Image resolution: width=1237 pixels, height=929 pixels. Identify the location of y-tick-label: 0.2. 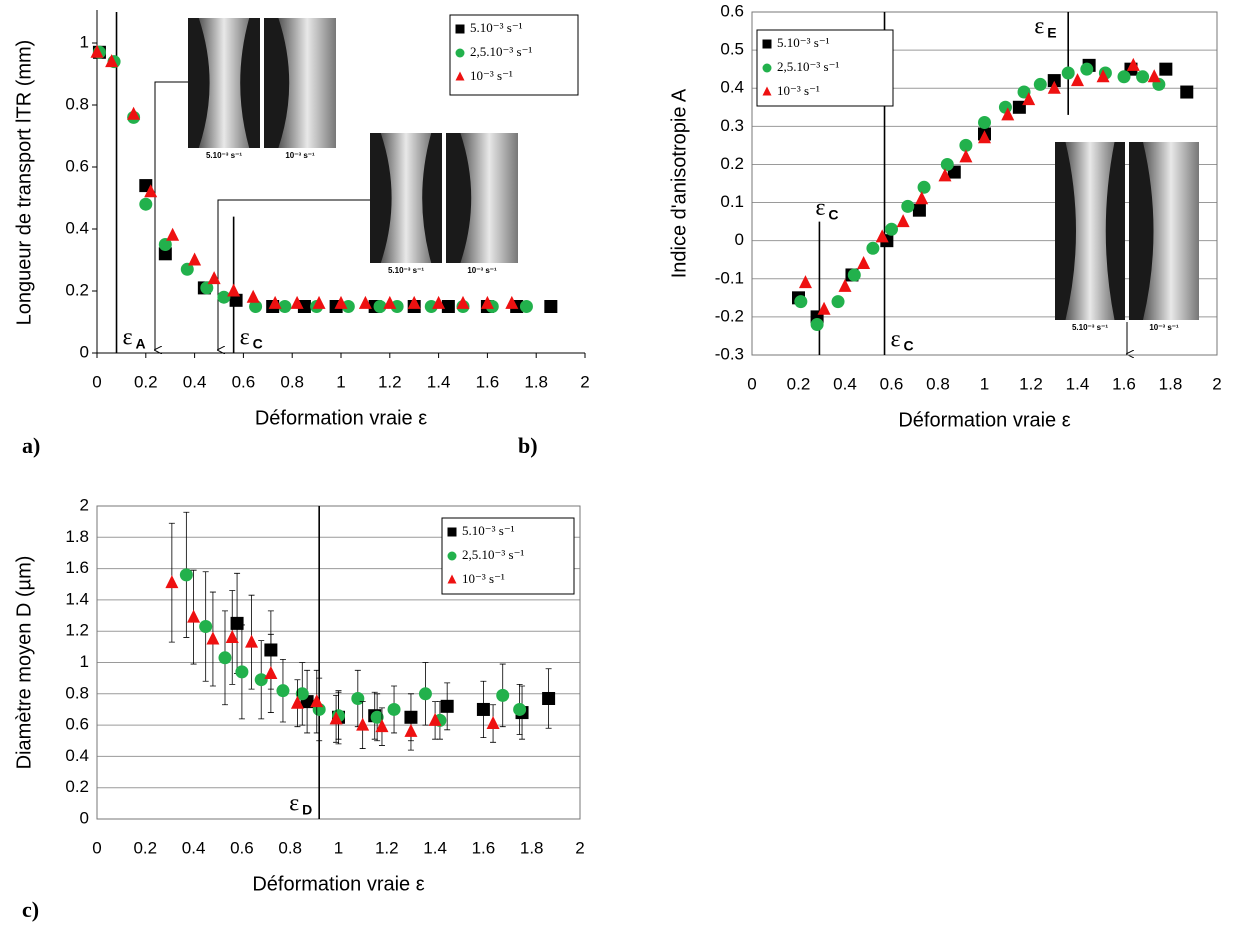
(77, 786).